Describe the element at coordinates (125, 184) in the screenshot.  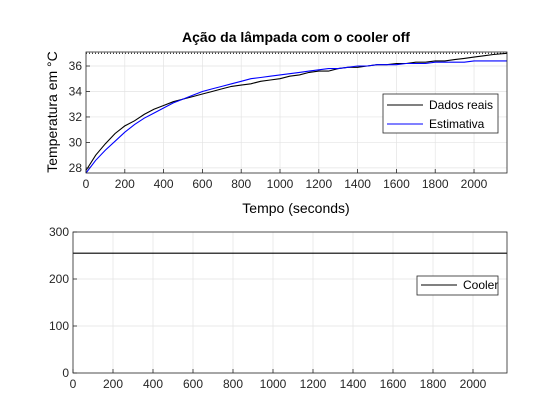
I see `top-x-tick-label: 200` at that location.